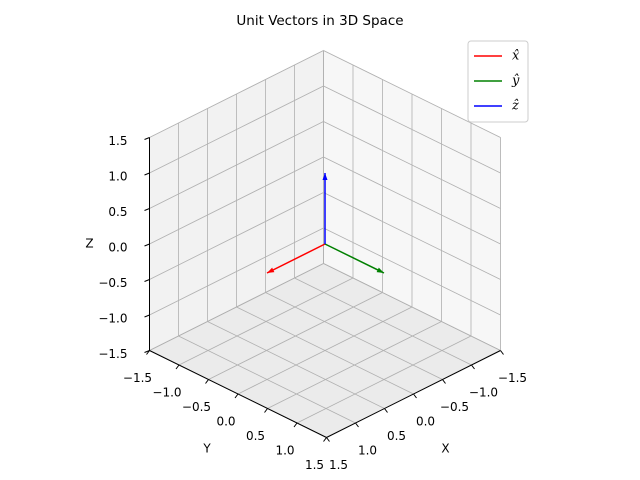 The height and width of the screenshot is (480, 640). What do you see at coordinates (112, 319) in the screenshot?
I see `z-tick-label: −1.0` at bounding box center [112, 319].